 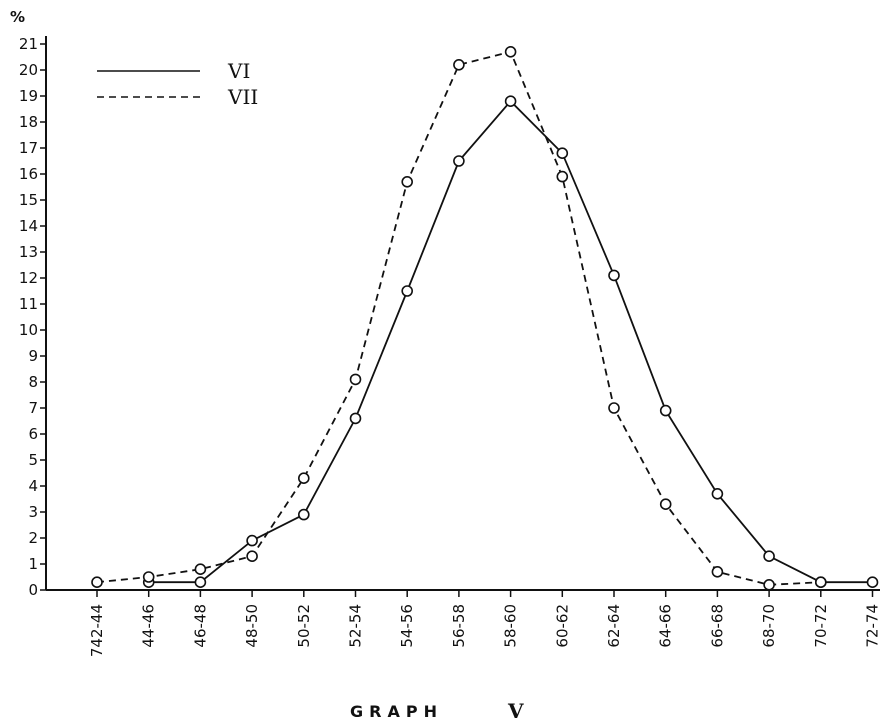 What do you see at coordinates (459, 626) in the screenshot?
I see `x-tick-label: 56-58` at bounding box center [459, 626].